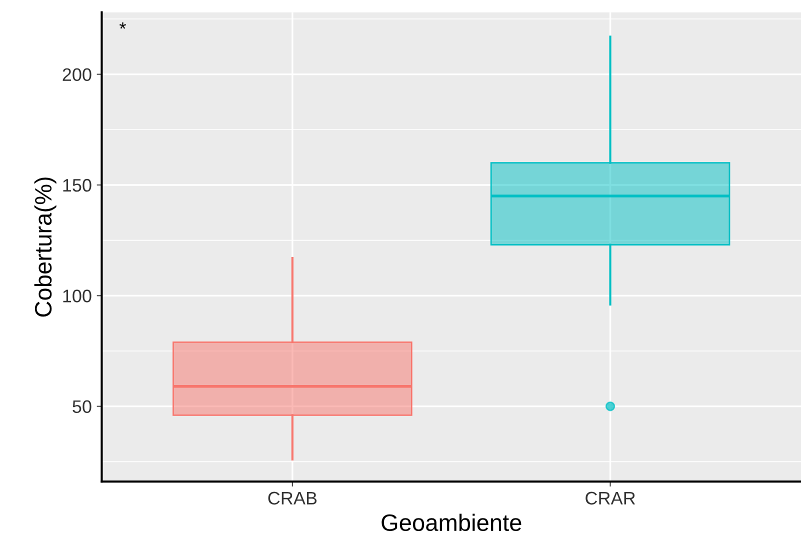  What do you see at coordinates (77, 185) in the screenshot?
I see `y-tick-label: 150` at bounding box center [77, 185].